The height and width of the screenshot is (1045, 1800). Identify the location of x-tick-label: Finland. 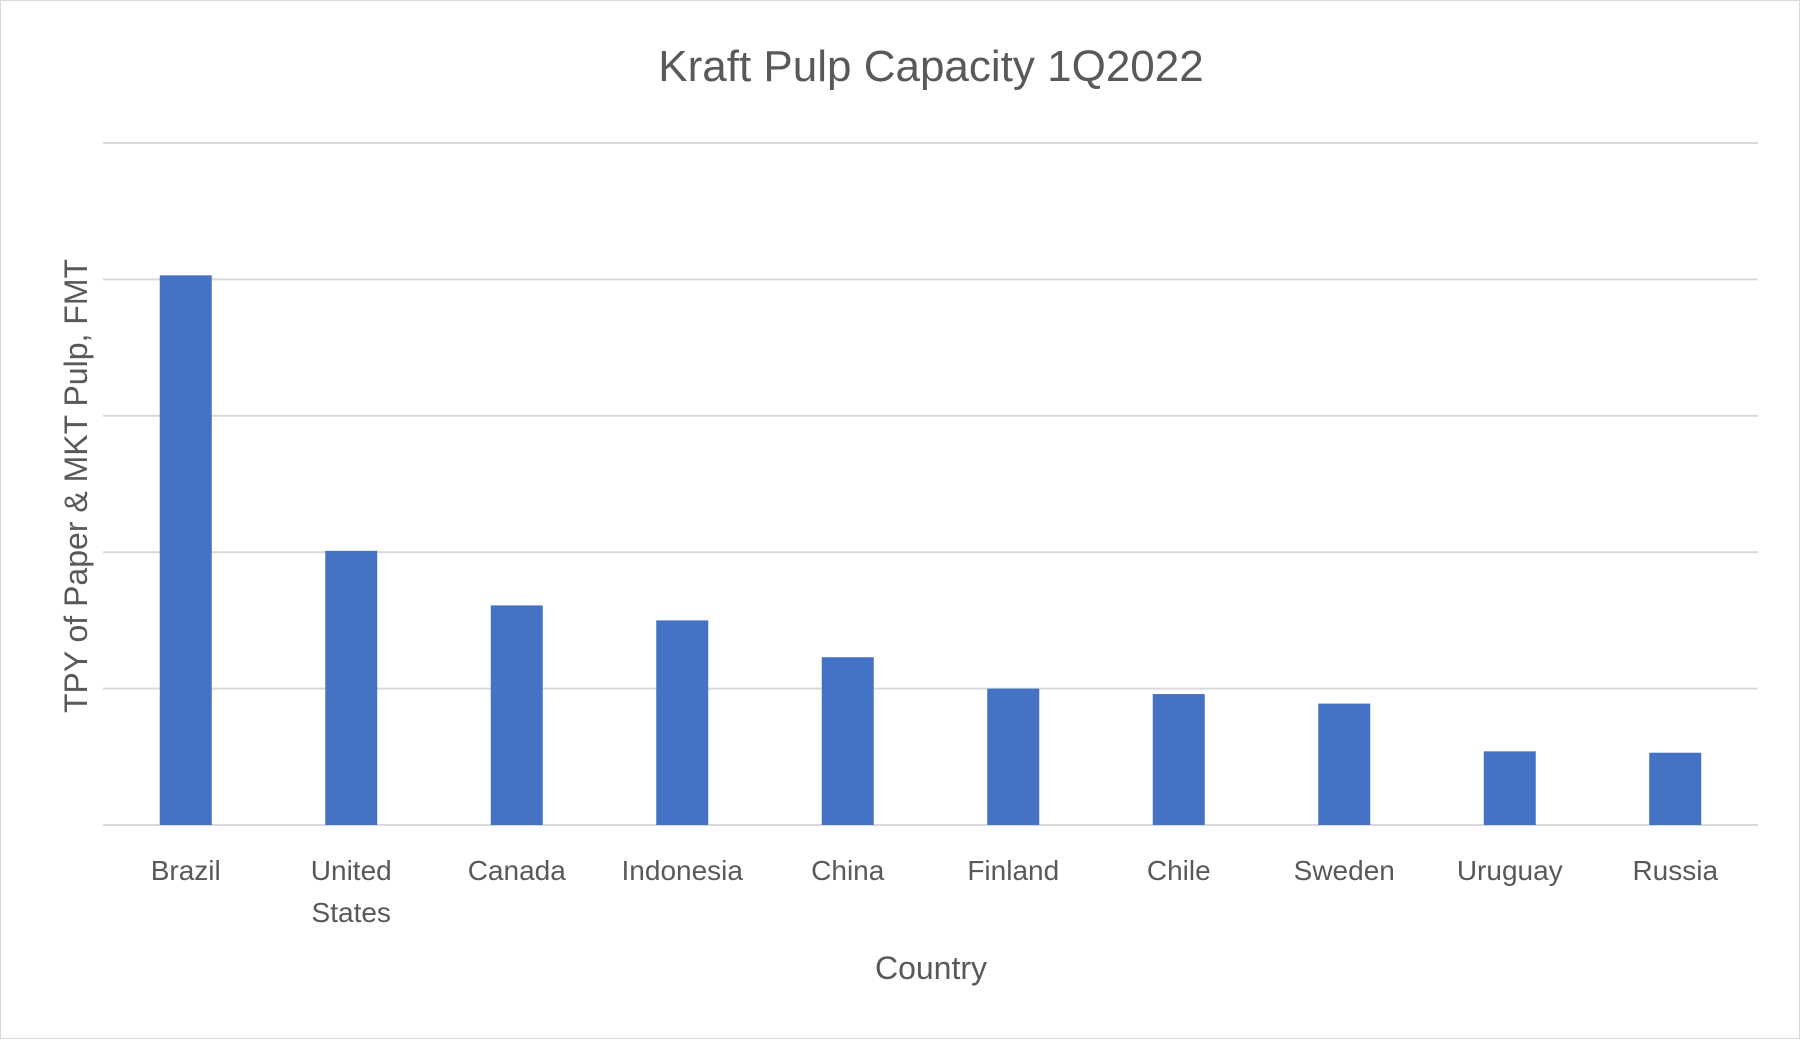
(1013, 870).